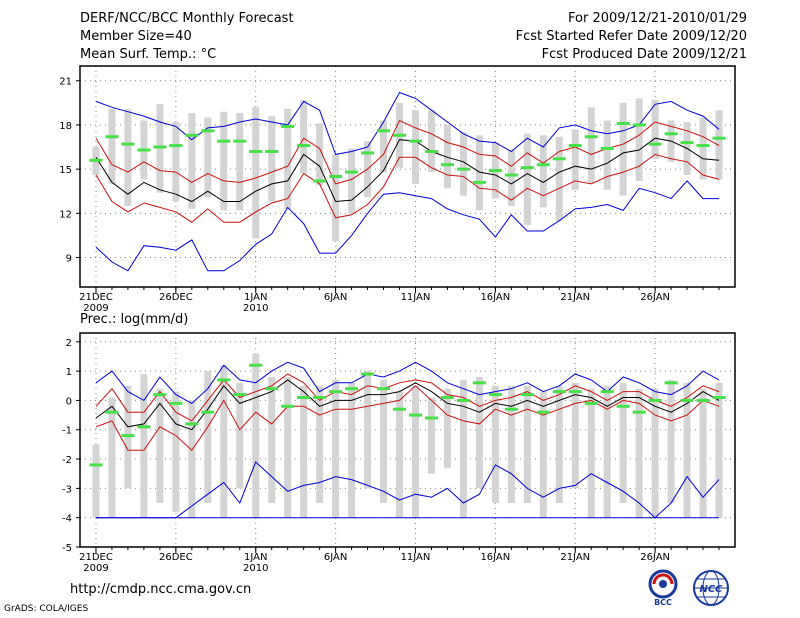 This screenshot has width=800, height=618. Describe the element at coordinates (69, 259) in the screenshot. I see `y-tick-label: 9` at that location.